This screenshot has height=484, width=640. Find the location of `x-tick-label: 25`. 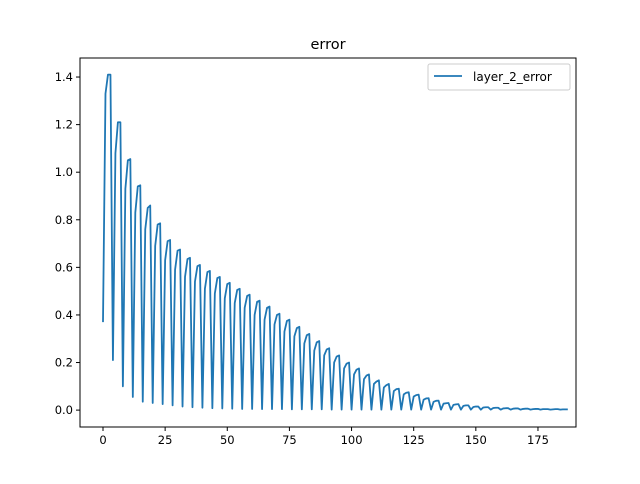

x-tick-label: 25 is located at coordinates (165, 440).